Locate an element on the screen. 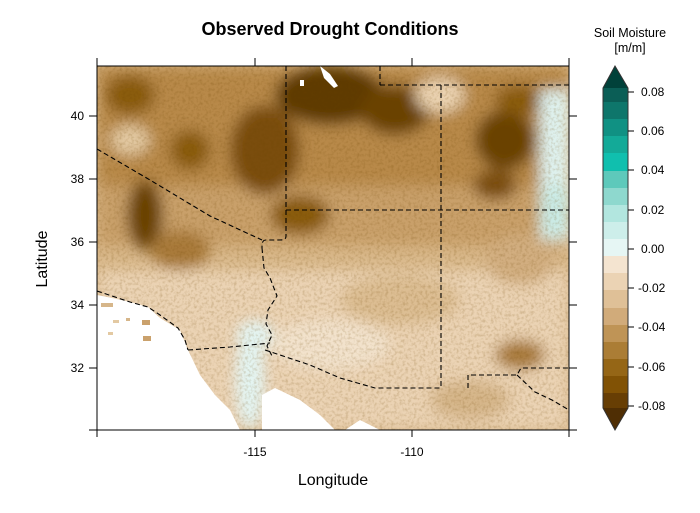 The width and height of the screenshot is (700, 513). x-axis-label: Longitude is located at coordinates (333, 480).